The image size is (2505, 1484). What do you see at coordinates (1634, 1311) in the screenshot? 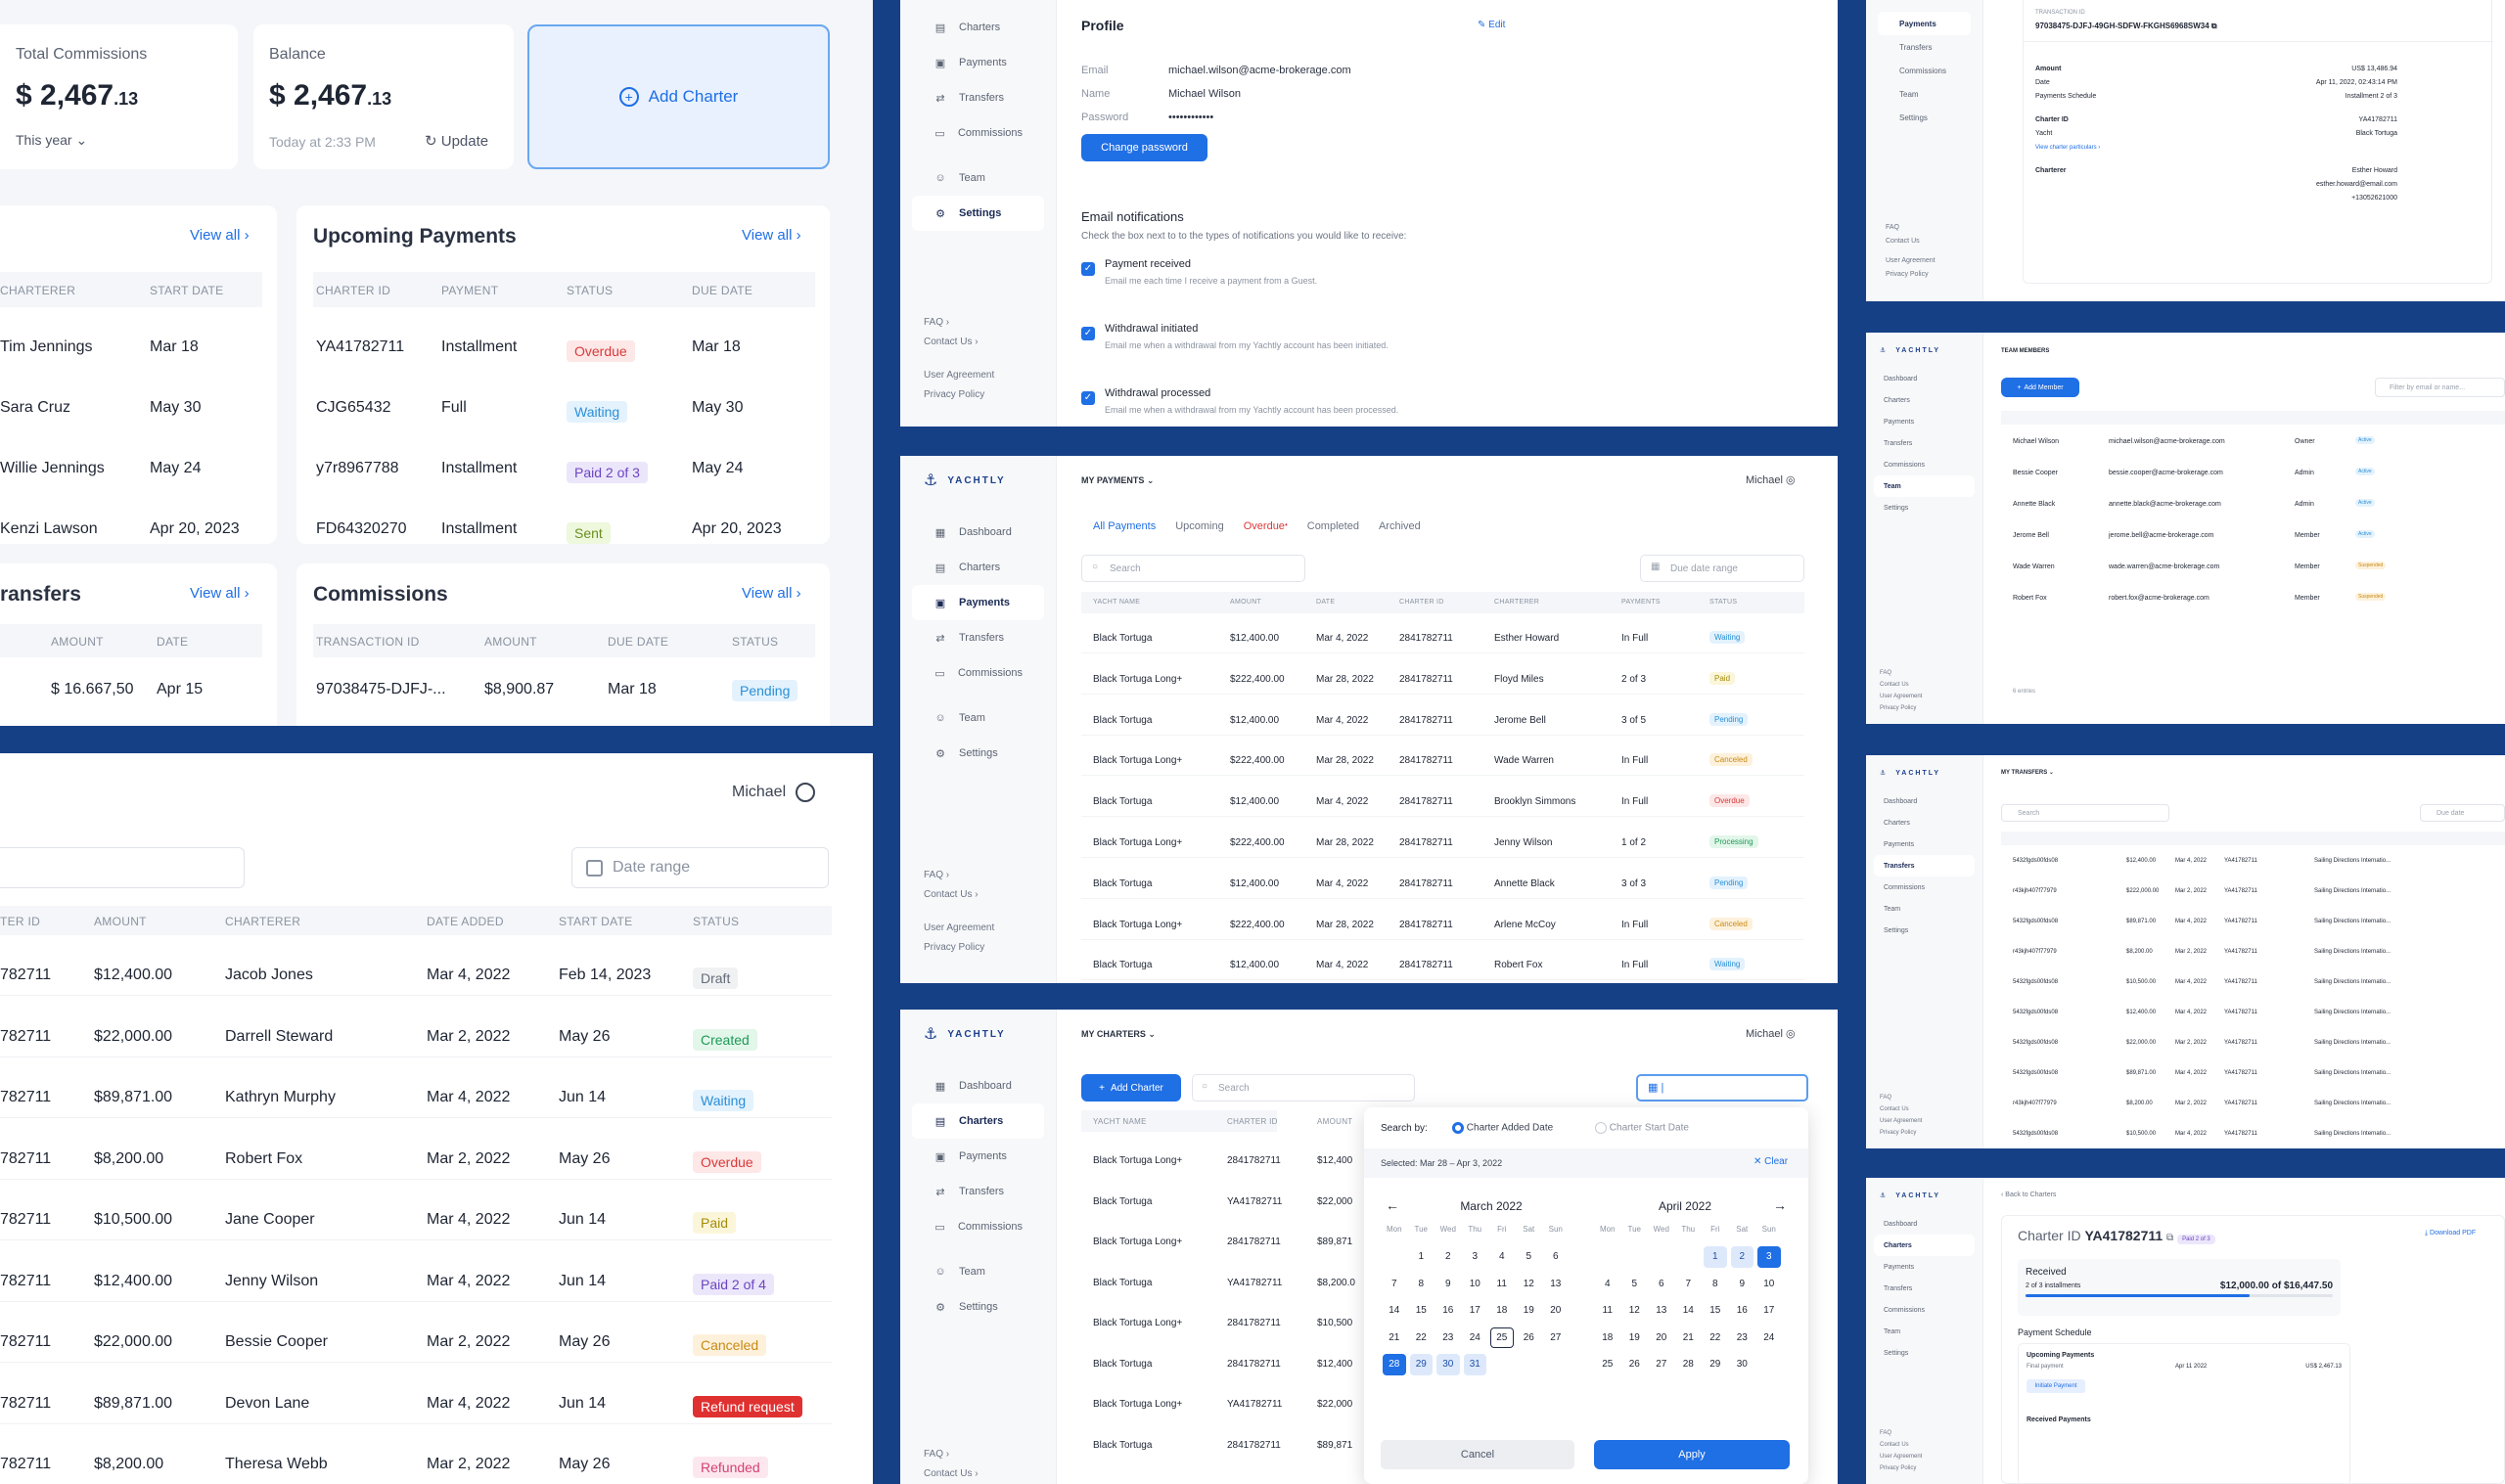
I see `calendar-day: 12` at bounding box center [1634, 1311].